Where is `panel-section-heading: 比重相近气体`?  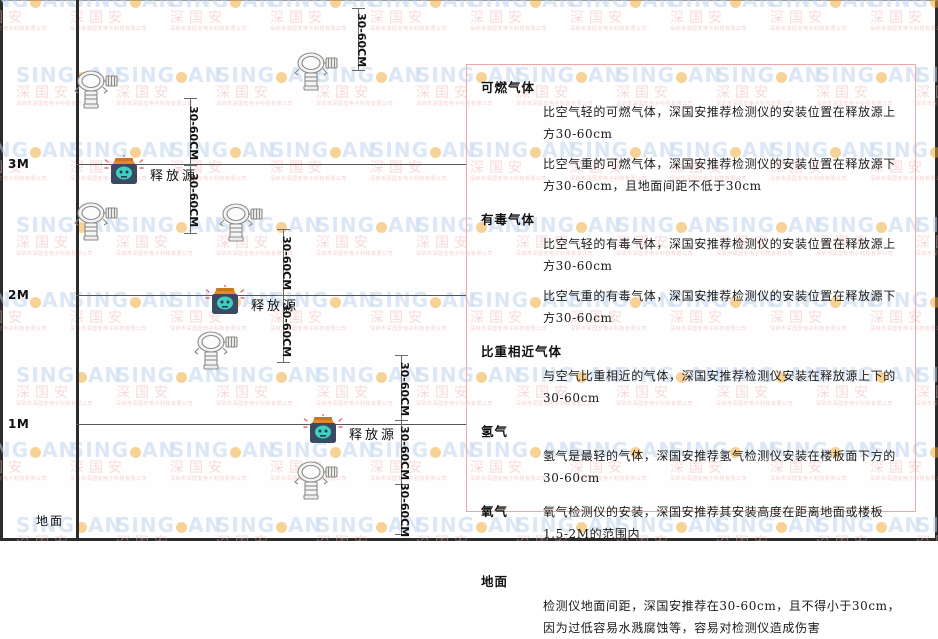 panel-section-heading: 比重相近气体 is located at coordinates (522, 351).